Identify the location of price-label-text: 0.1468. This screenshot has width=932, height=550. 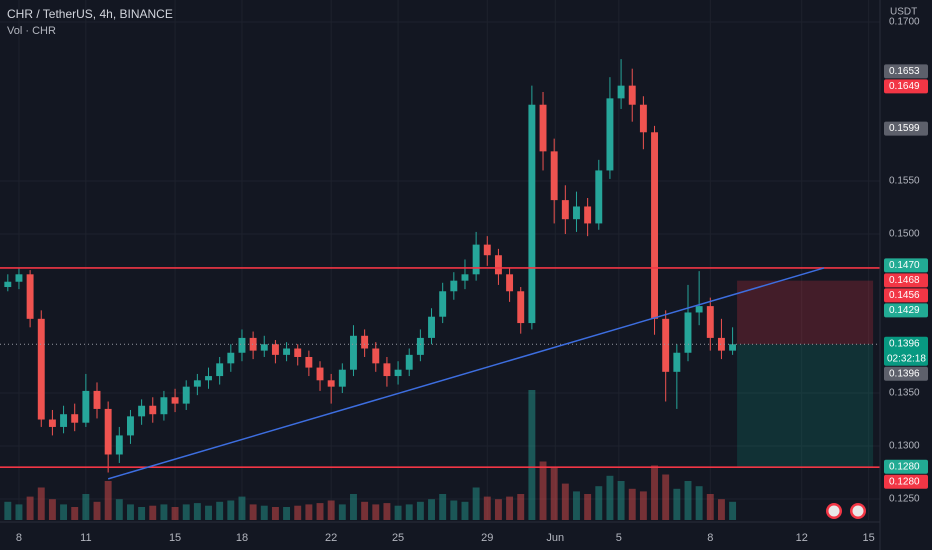
(904, 280).